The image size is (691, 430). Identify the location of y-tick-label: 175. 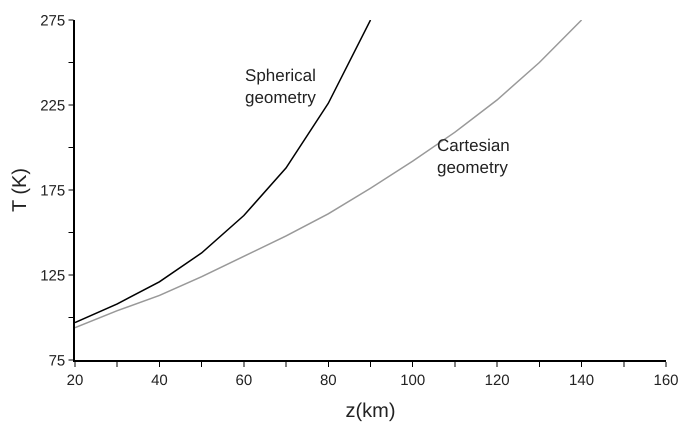
(53, 191).